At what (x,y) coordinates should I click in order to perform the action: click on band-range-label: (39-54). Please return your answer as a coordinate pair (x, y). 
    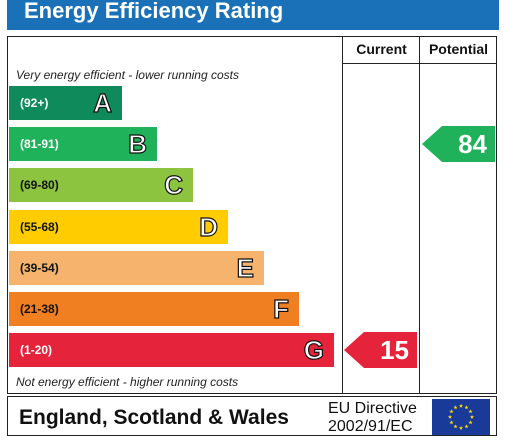
    Looking at the image, I should click on (39, 267).